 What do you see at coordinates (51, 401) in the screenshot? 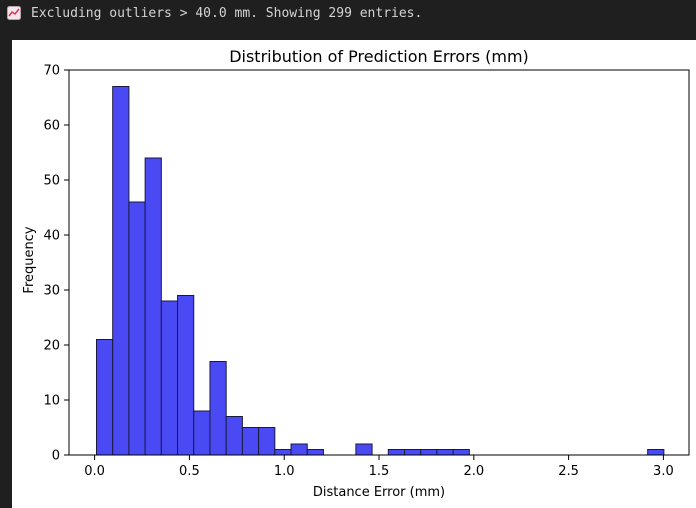
I see `y-tick-label: 10` at bounding box center [51, 401].